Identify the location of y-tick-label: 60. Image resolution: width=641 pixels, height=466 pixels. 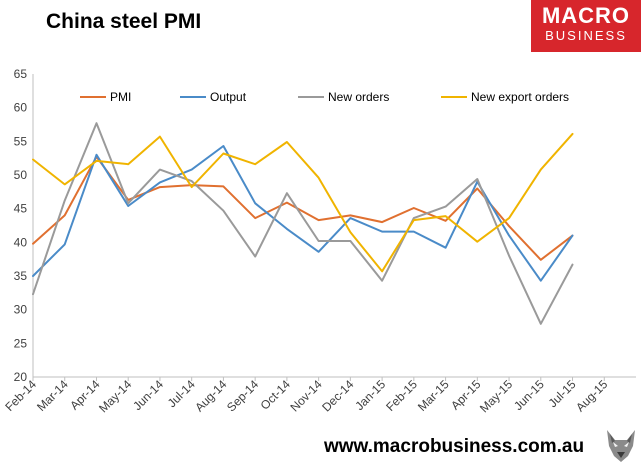
(21, 108).